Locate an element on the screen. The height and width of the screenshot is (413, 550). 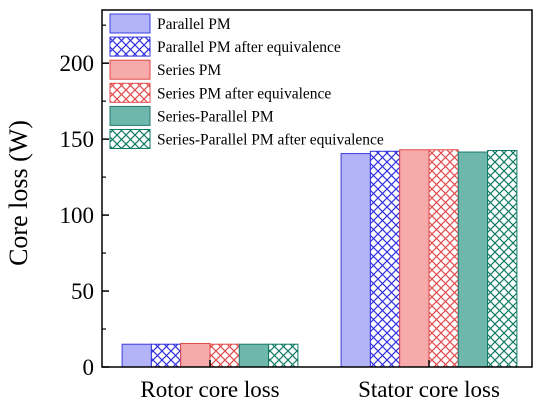
y-tick-label: 100 is located at coordinates (77, 215).